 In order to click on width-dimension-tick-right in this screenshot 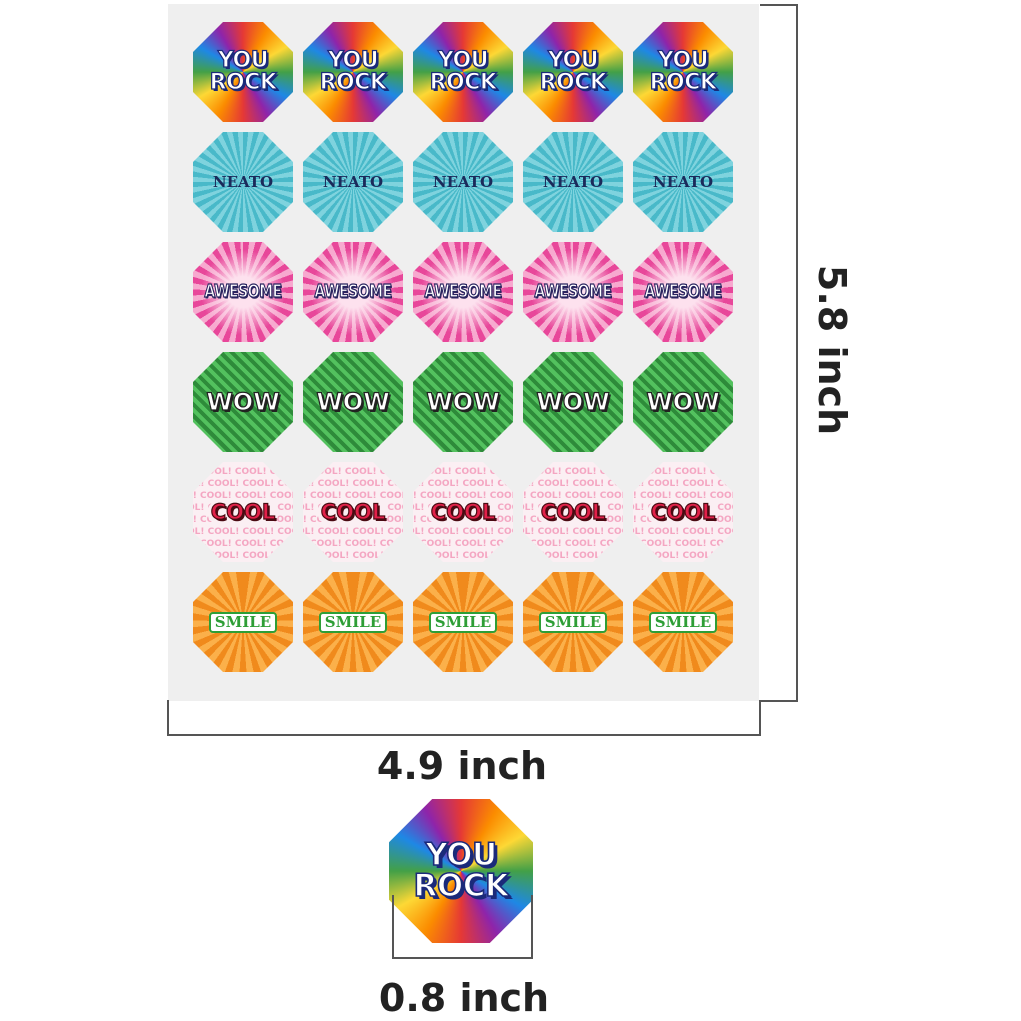, I will do `click(760, 718)`.